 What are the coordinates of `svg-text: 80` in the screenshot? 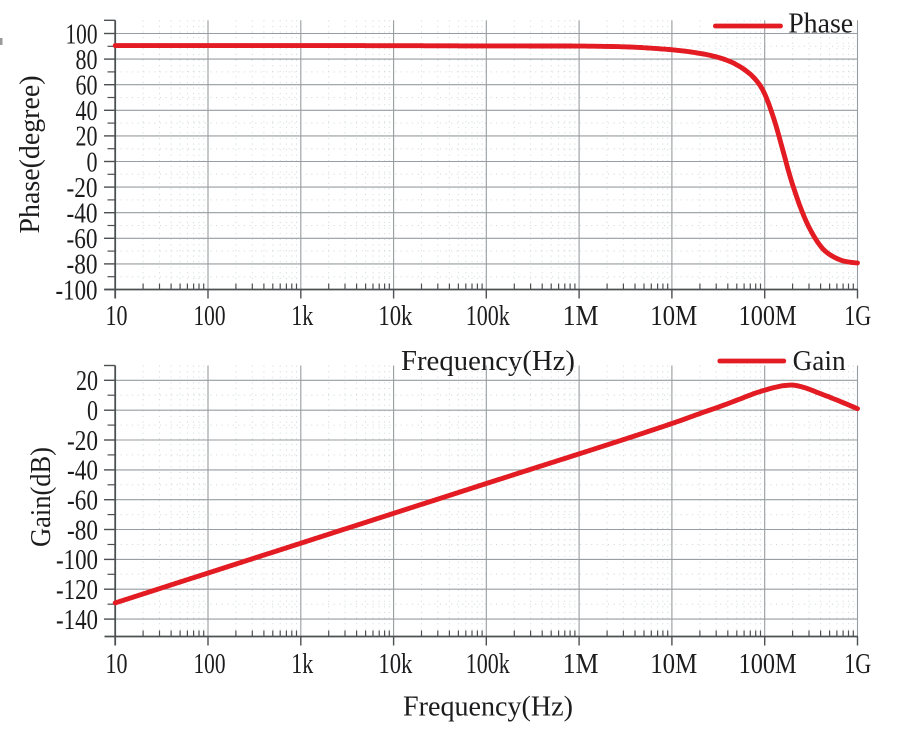 It's located at (87, 60).